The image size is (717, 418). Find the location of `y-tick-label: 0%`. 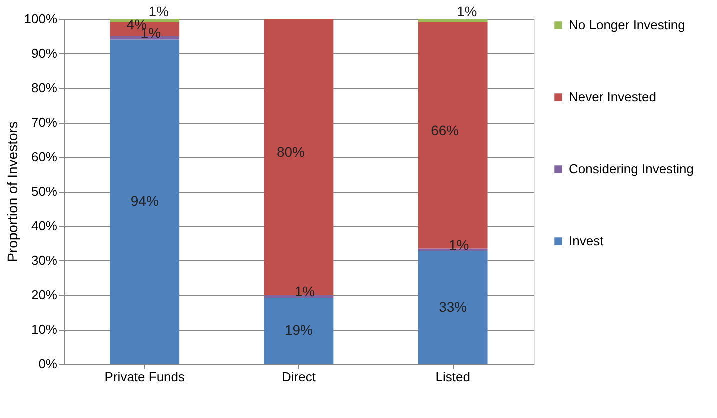

y-tick-label: 0% is located at coordinates (48, 364).